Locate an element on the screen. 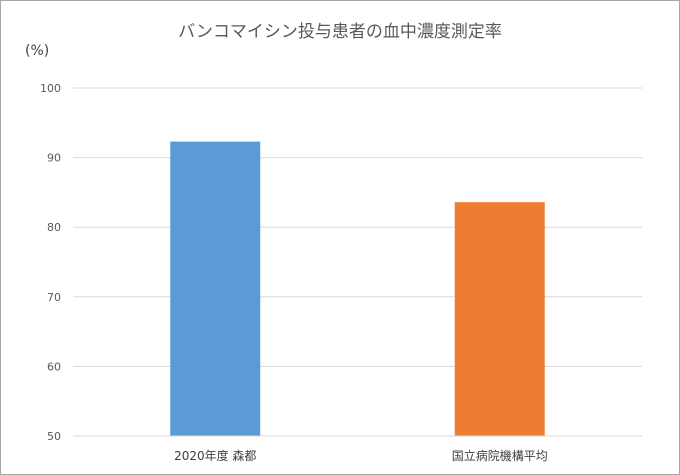 Image resolution: width=680 pixels, height=475 pixels. y-tick-label-80: 80 is located at coordinates (54, 227).